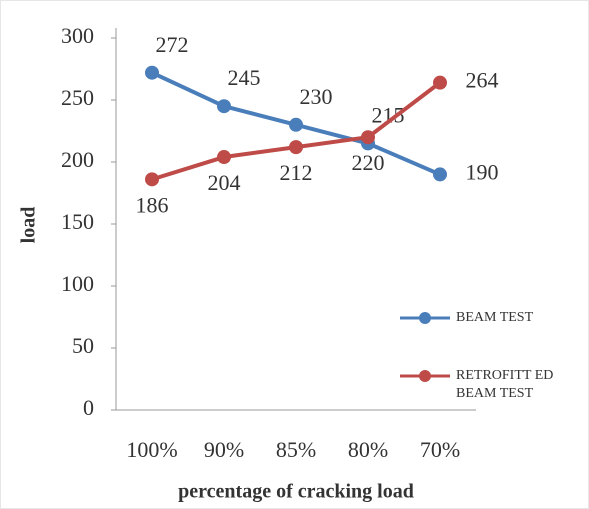  I want to click on y-tick-label: 250, so click(77, 97).